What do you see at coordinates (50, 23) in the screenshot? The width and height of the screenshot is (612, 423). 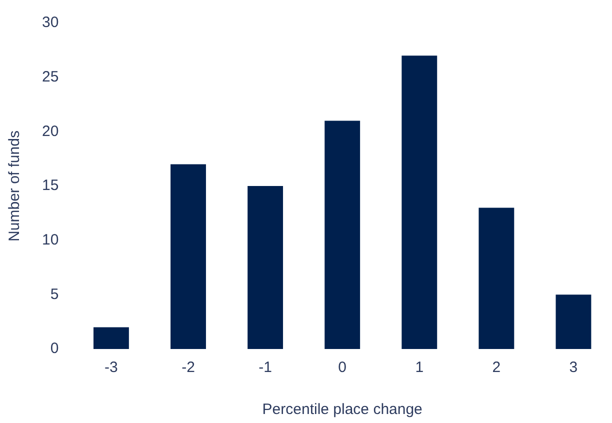 I see `y-tick-label: 30` at bounding box center [50, 23].